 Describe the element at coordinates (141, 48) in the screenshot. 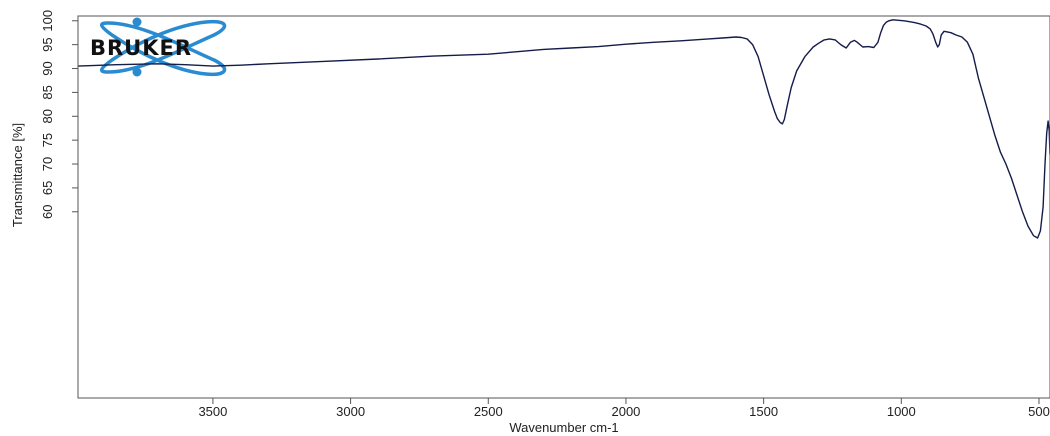

I see `logo-text: BRUKER` at that location.